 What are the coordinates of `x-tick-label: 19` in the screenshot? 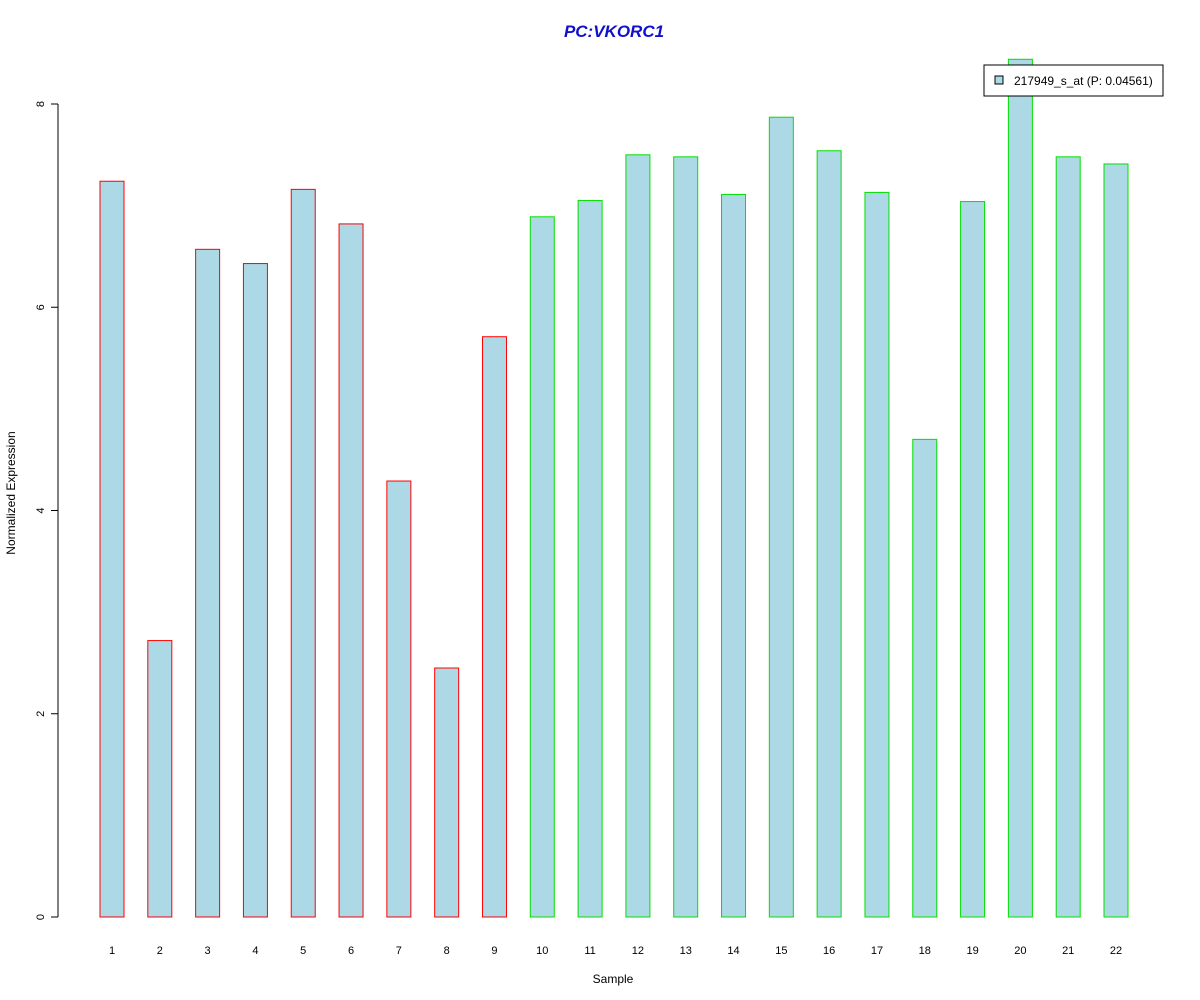 It's located at (972, 951).